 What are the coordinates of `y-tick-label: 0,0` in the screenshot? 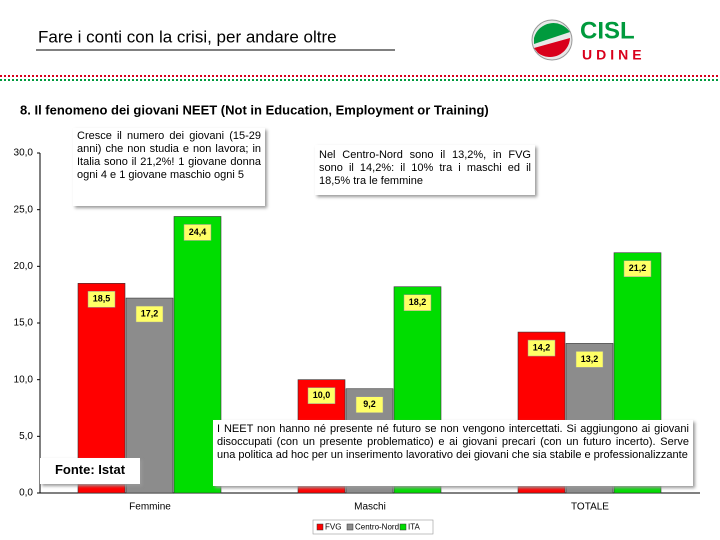 It's located at (26, 493).